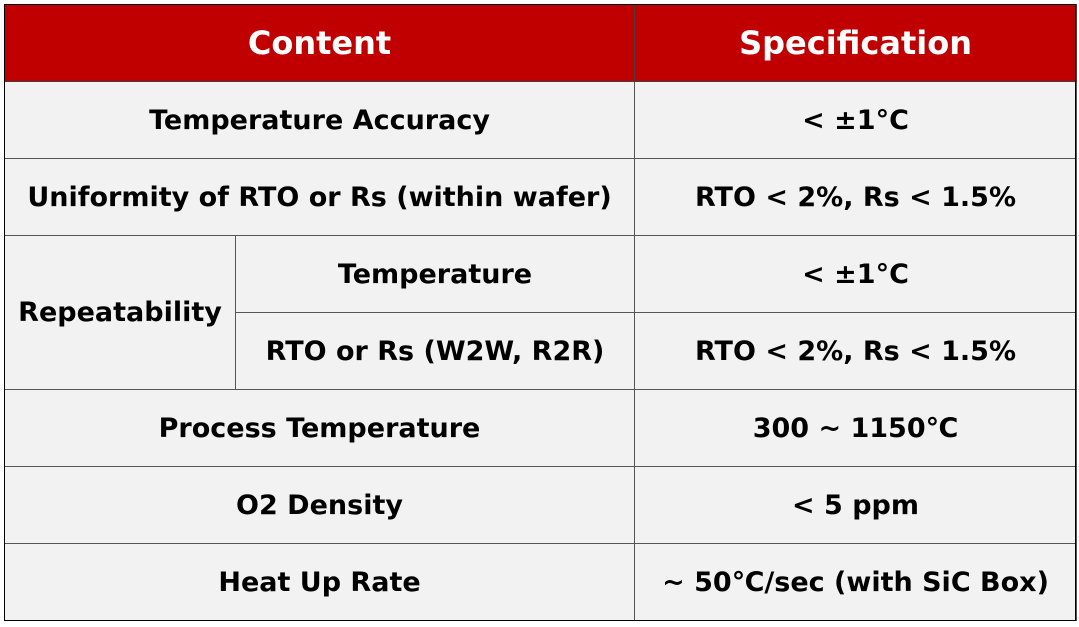 Image resolution: width=1079 pixels, height=627 pixels. I want to click on group-cell-repeatability: Repeatability, so click(120, 312).